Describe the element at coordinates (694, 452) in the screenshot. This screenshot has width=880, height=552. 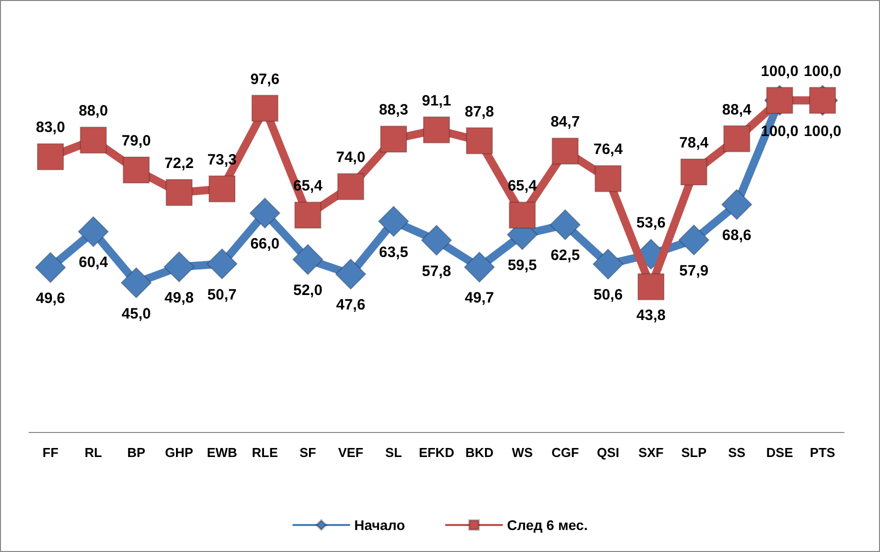
I see `x-tick-label: SLP` at that location.